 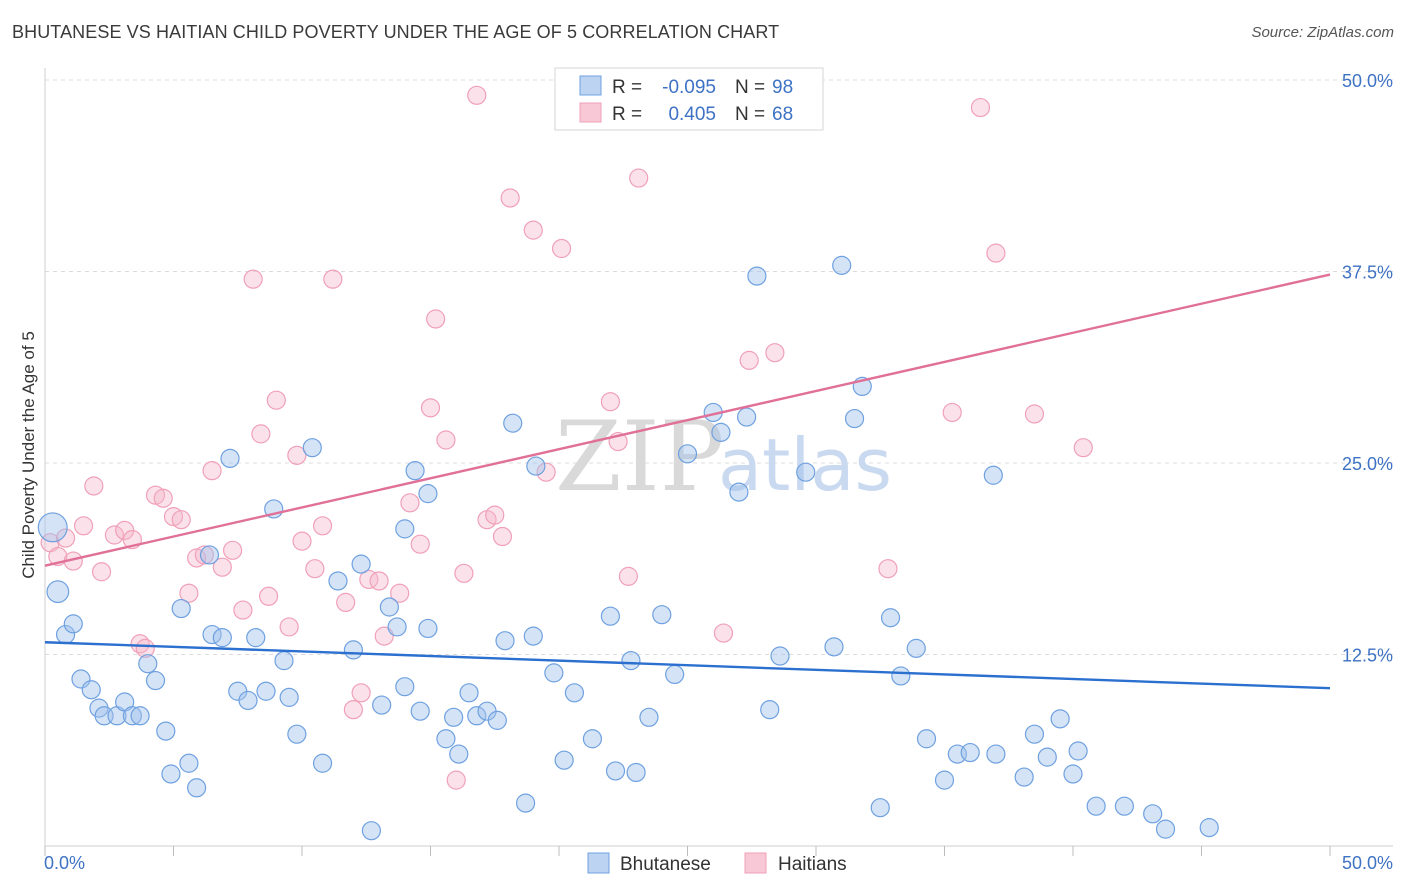 What do you see at coordinates (627, 114) in the screenshot?
I see `legend-r-label-2: R =` at bounding box center [627, 114].